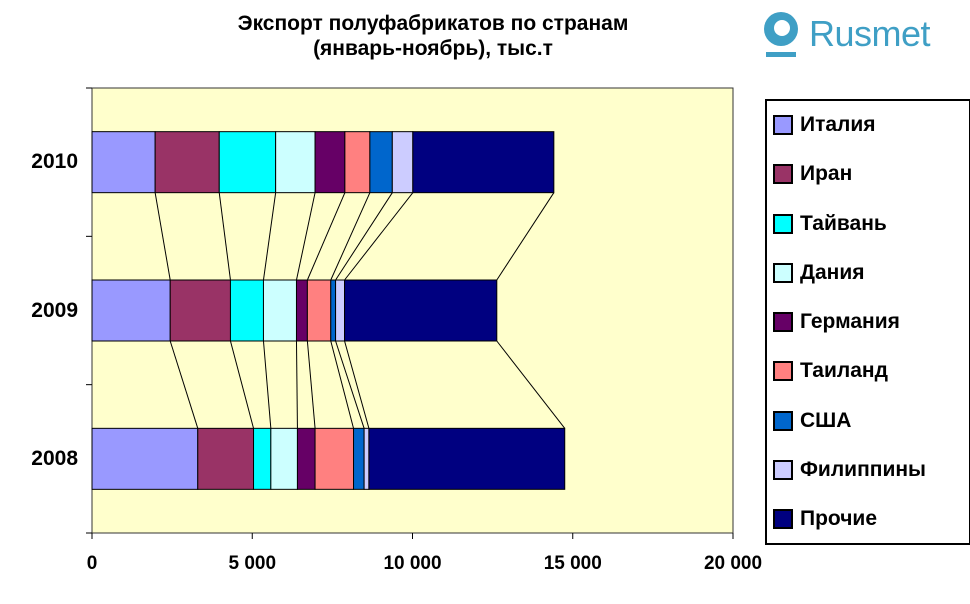 The image size is (970, 604). What do you see at coordinates (863, 469) in the screenshot?
I see `legend-label-philippines: Филиппины` at bounding box center [863, 469].